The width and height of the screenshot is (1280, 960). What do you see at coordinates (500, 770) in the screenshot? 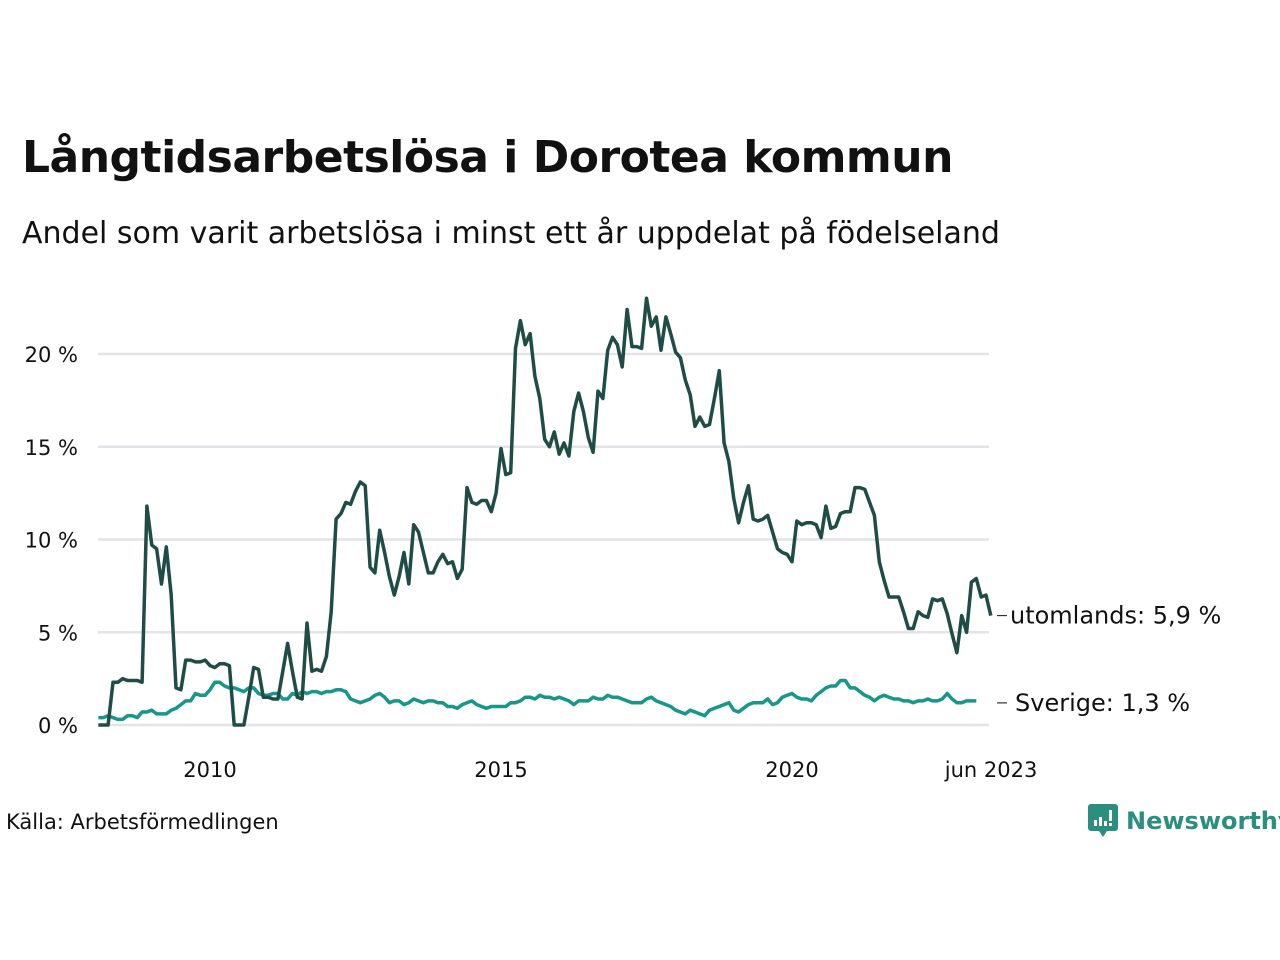
I see `x-tick-label: 2015` at bounding box center [500, 770].